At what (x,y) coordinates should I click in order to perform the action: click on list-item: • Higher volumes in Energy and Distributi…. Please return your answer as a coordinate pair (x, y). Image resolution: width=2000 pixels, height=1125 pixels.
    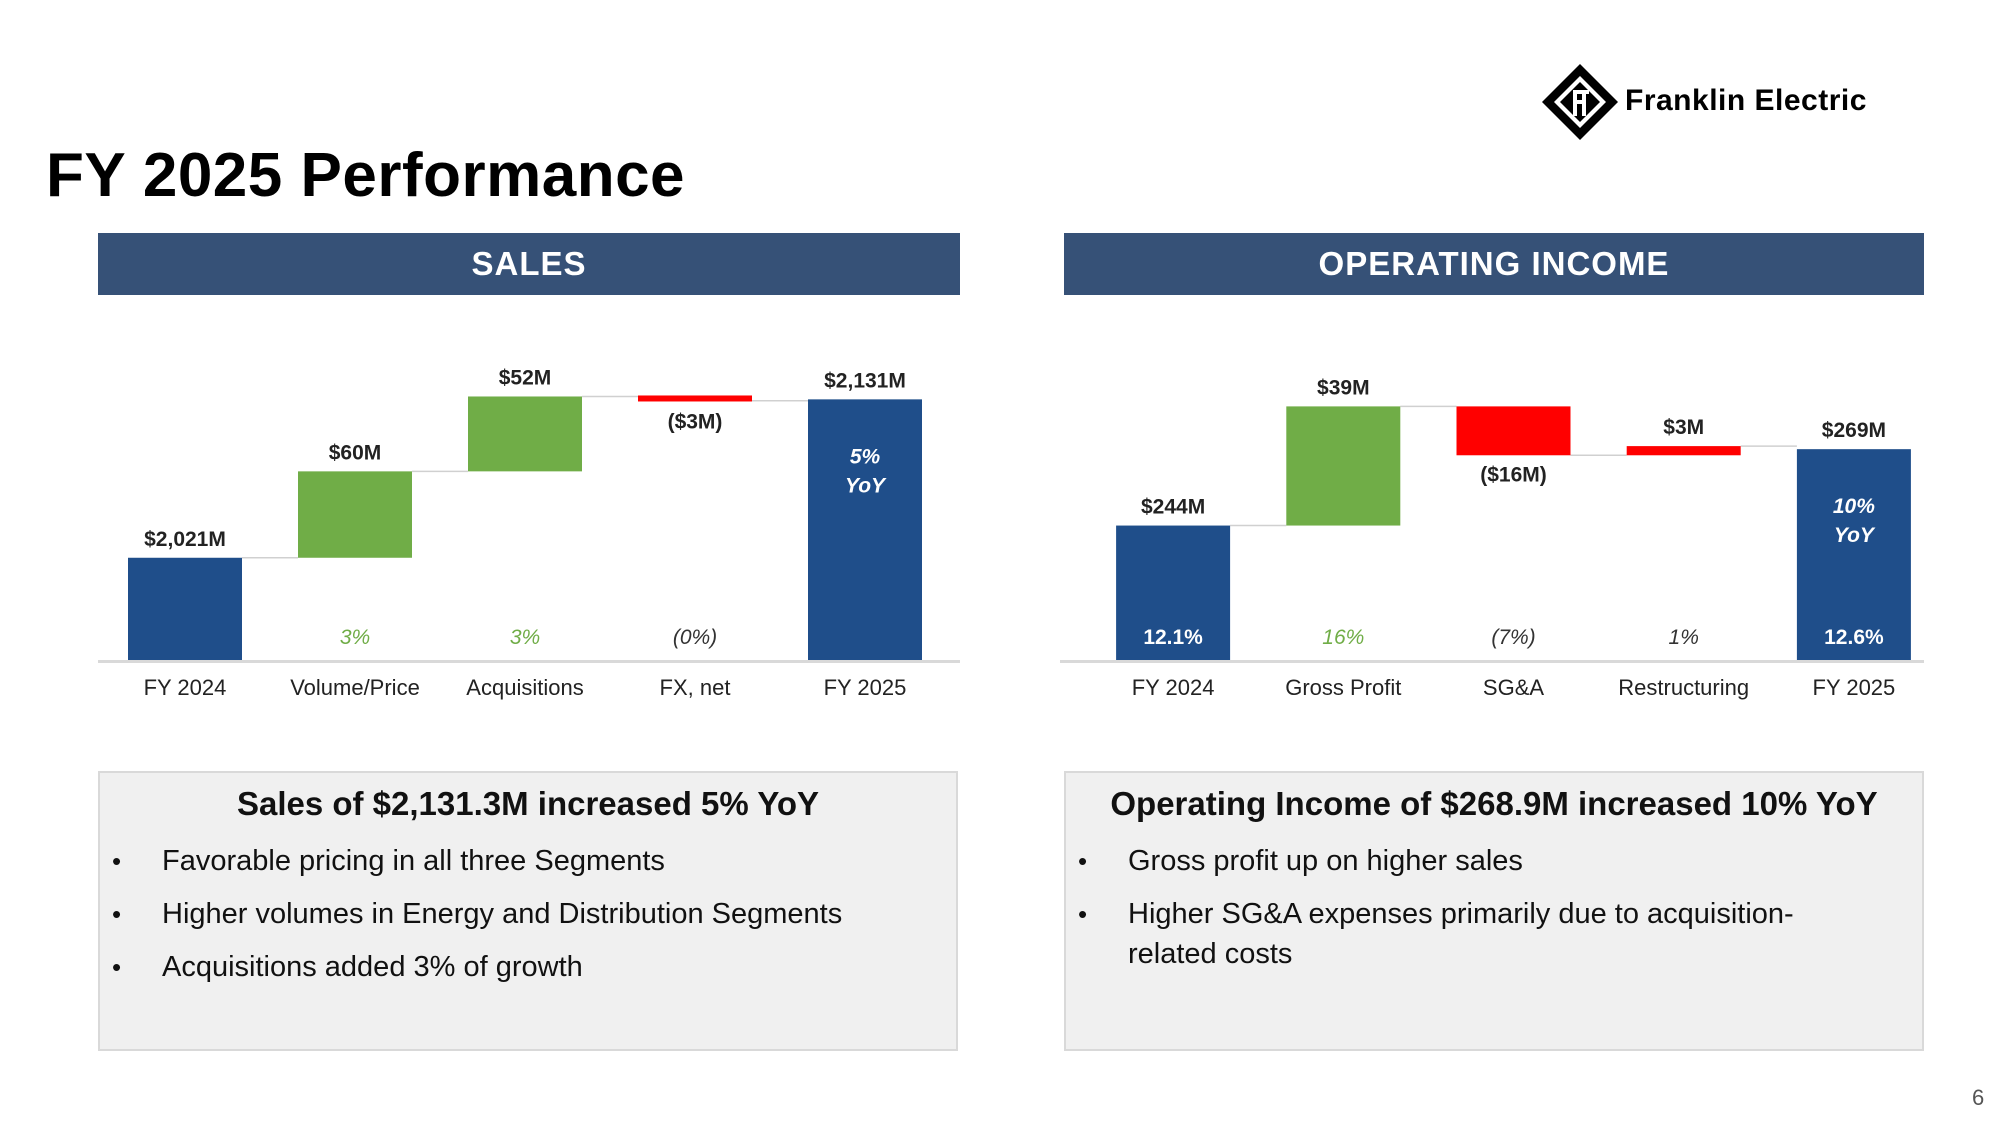
    Looking at the image, I should click on (477, 914).